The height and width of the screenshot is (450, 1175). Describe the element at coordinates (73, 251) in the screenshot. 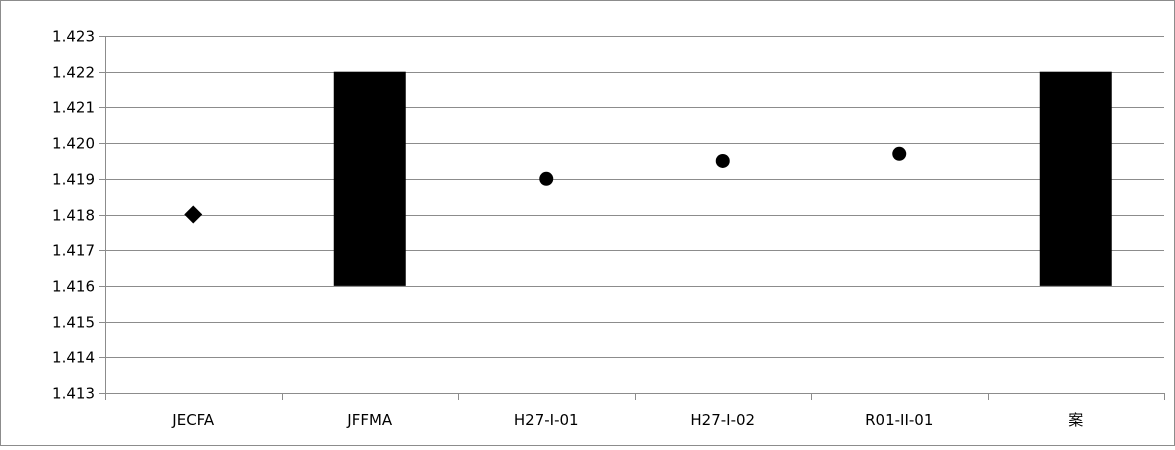

I see `y-tick-label: 1.417` at that location.